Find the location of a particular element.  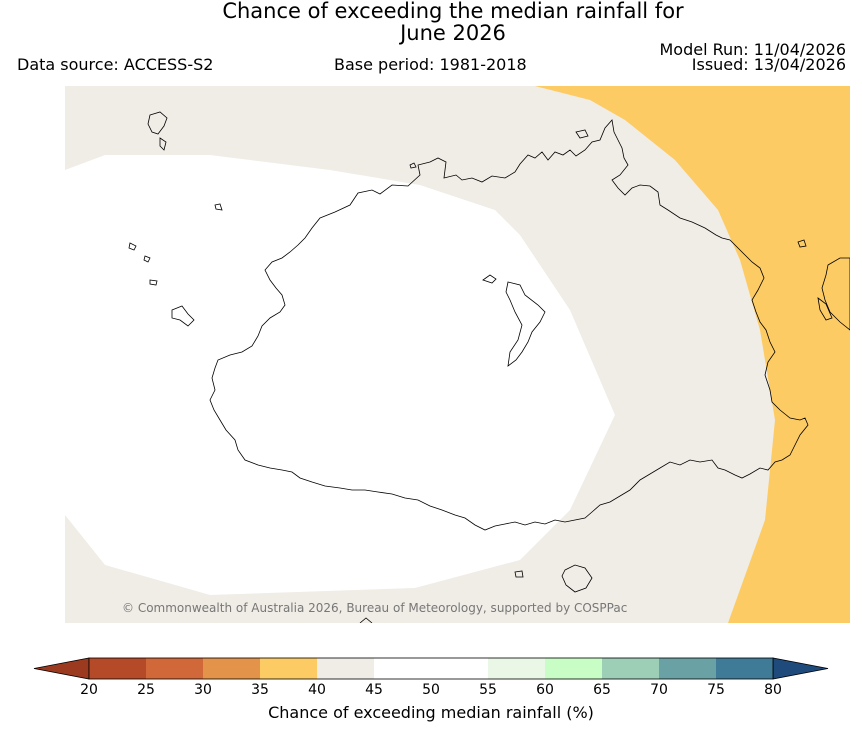

colorbar-tick-label: 35 is located at coordinates (260, 690).